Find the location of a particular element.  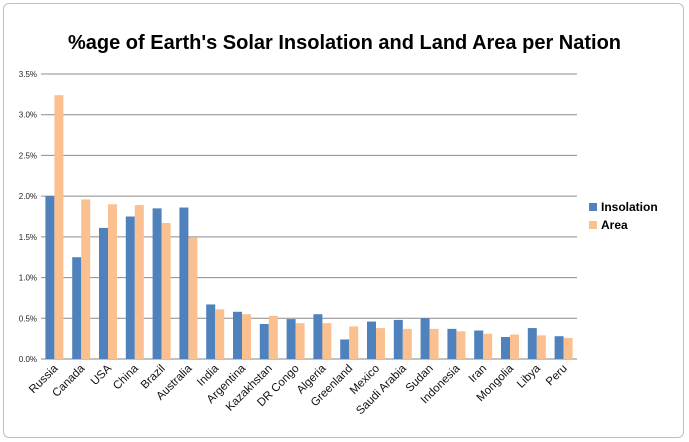

y-tick-label: 1.5% is located at coordinates (28, 237).